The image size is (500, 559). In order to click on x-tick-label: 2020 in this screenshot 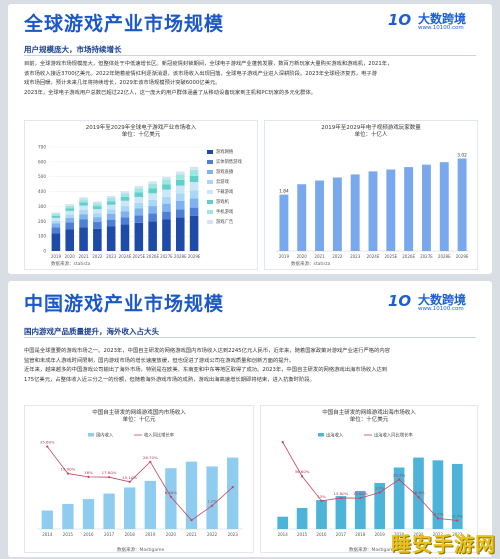, I will do `click(302, 256)`.